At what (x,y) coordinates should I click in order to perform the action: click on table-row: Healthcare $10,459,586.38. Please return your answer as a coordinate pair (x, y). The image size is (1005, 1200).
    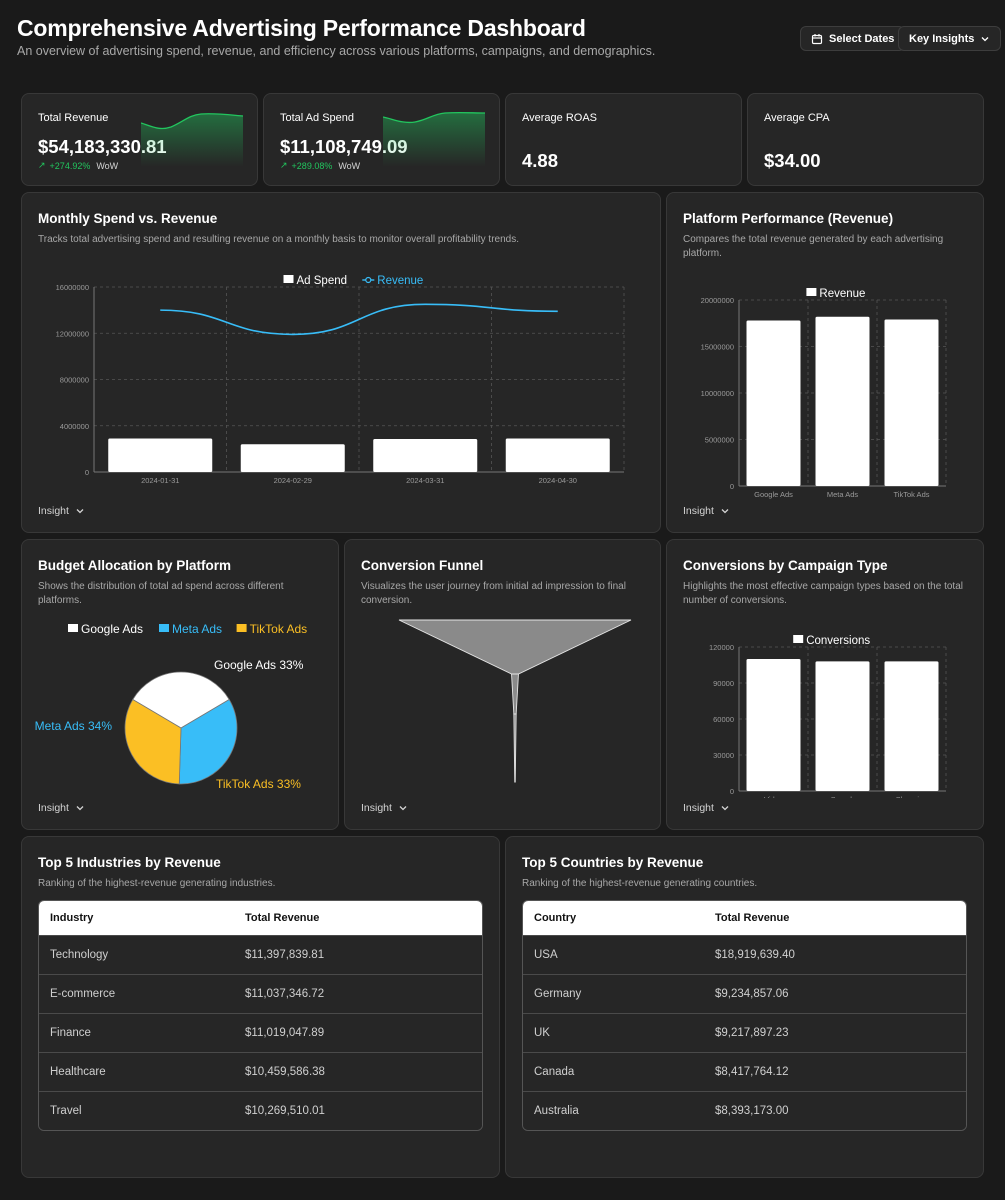
    Looking at the image, I should click on (260, 1071).